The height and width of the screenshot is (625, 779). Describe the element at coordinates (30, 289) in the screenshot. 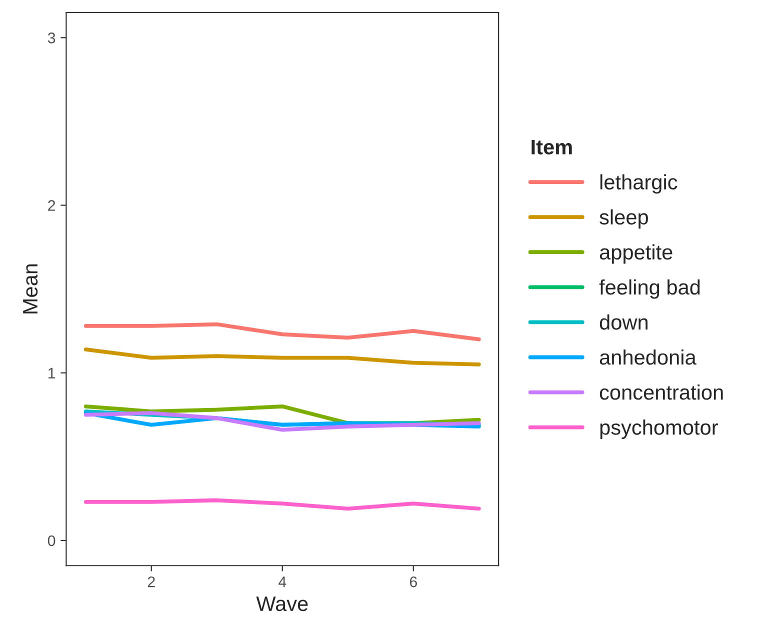

I see `y-axis-title: Mean` at that location.